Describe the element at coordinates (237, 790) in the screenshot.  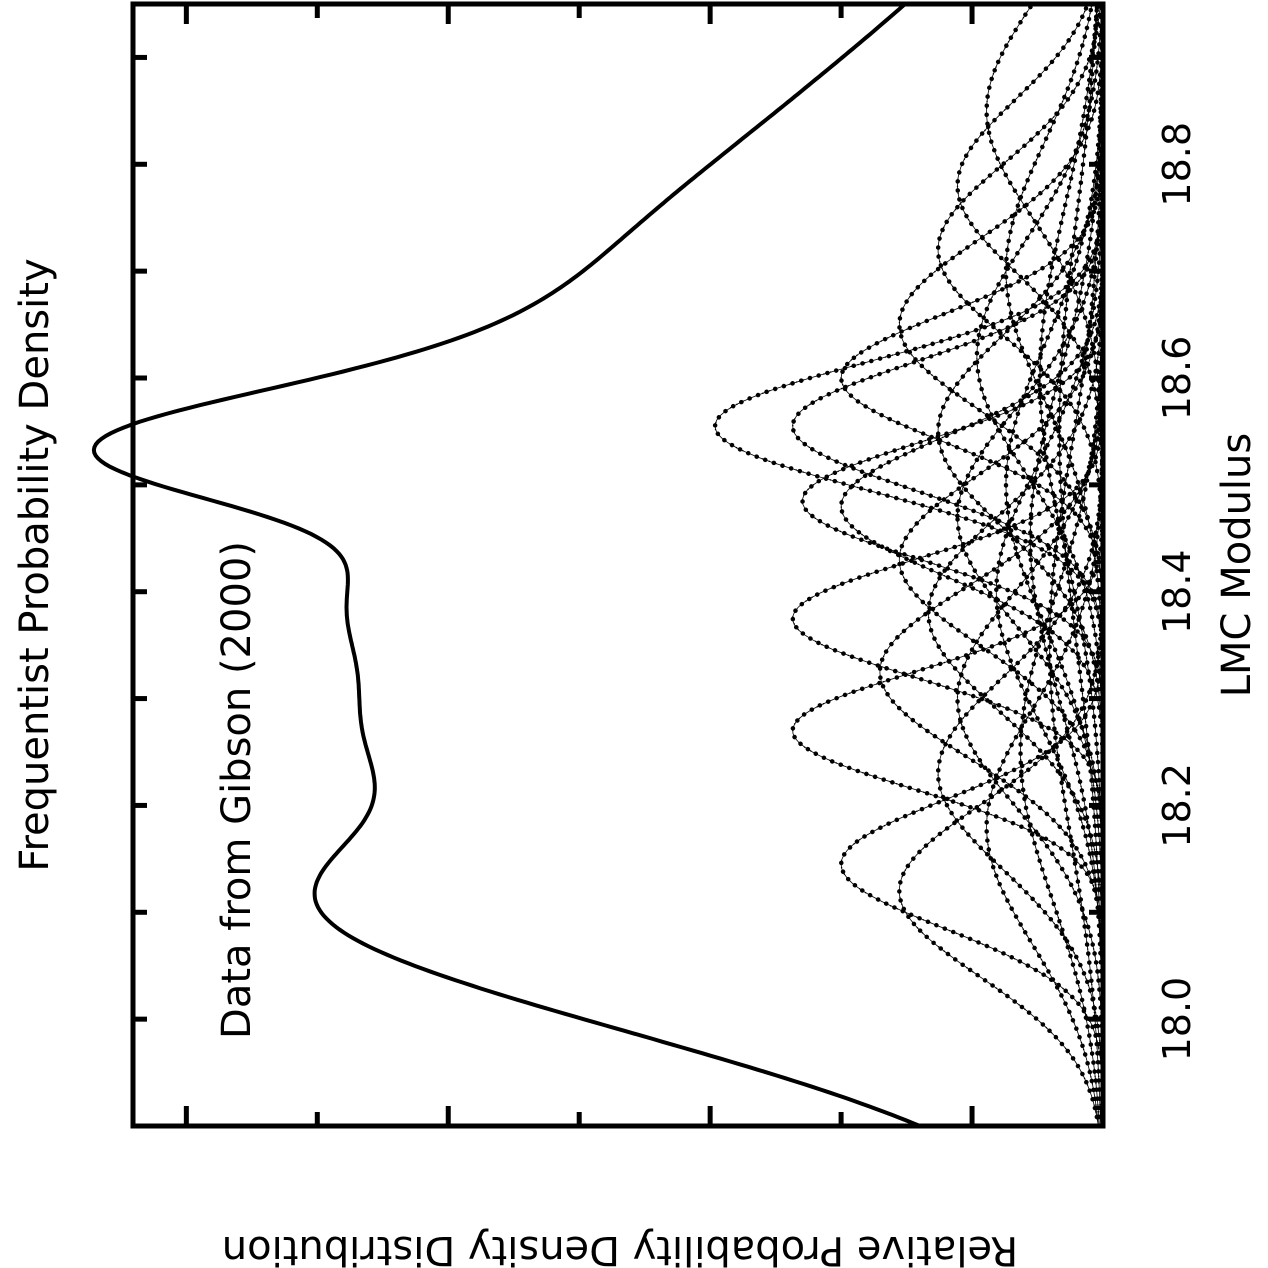
I see `annotation-label: Data from Gibson (2000)` at that location.